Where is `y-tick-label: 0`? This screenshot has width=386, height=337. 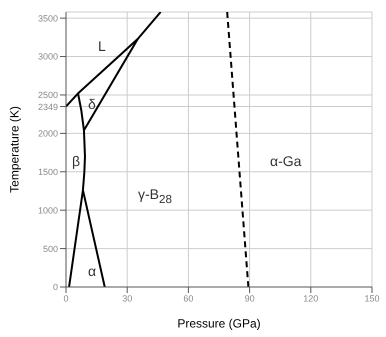 y-tick-label: 0 is located at coordinates (55, 287).